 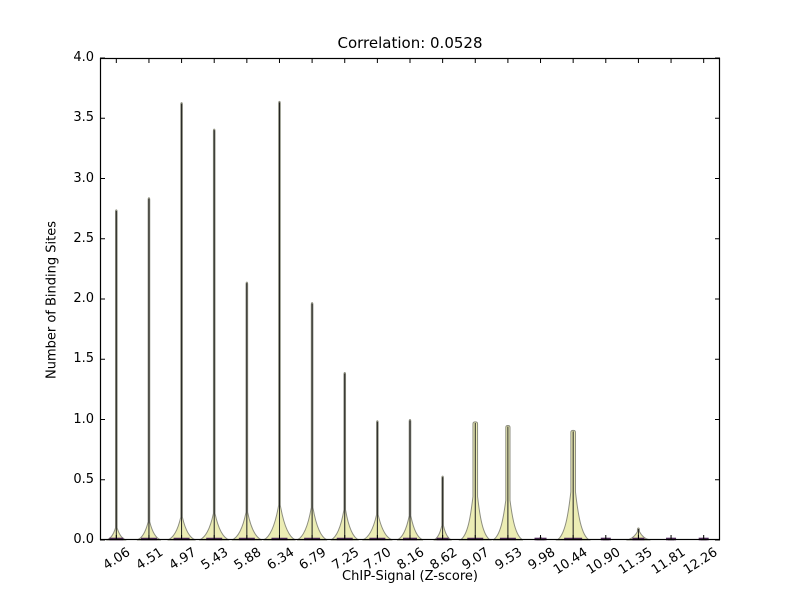 I want to click on chart-title: Correlation: 0.0528, so click(x=410, y=43).